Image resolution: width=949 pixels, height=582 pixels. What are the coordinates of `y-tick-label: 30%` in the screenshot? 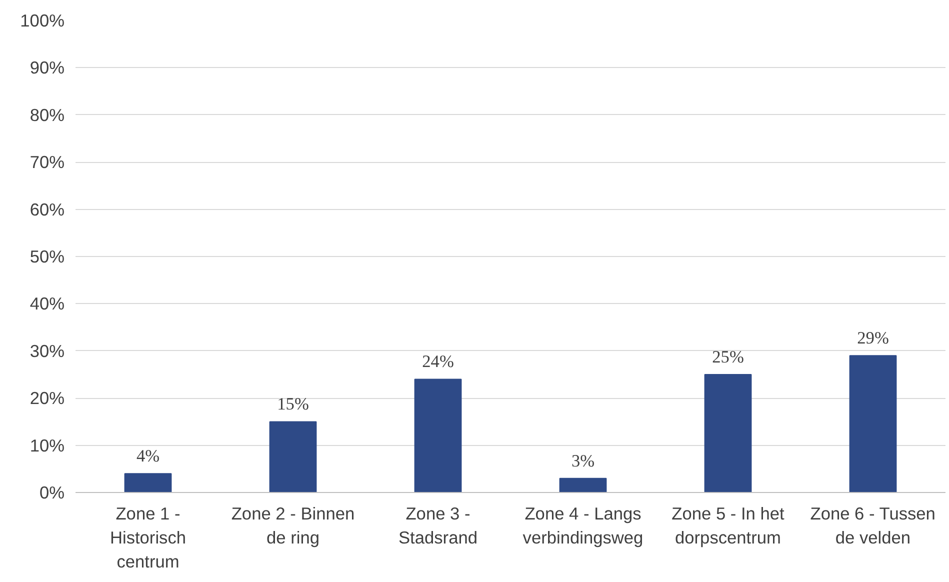 It's located at (47, 350).